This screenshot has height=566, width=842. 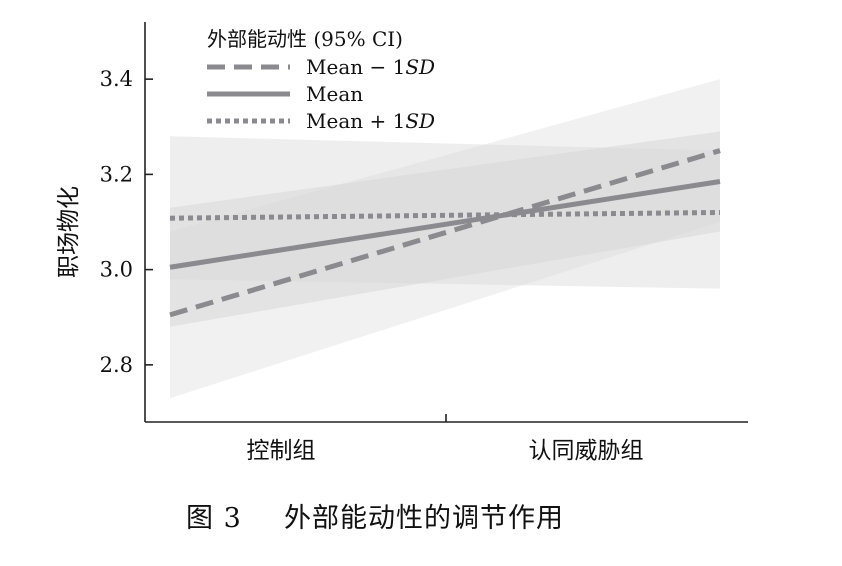 What do you see at coordinates (214, 518) in the screenshot?
I see `caption-label: 图 3` at bounding box center [214, 518].